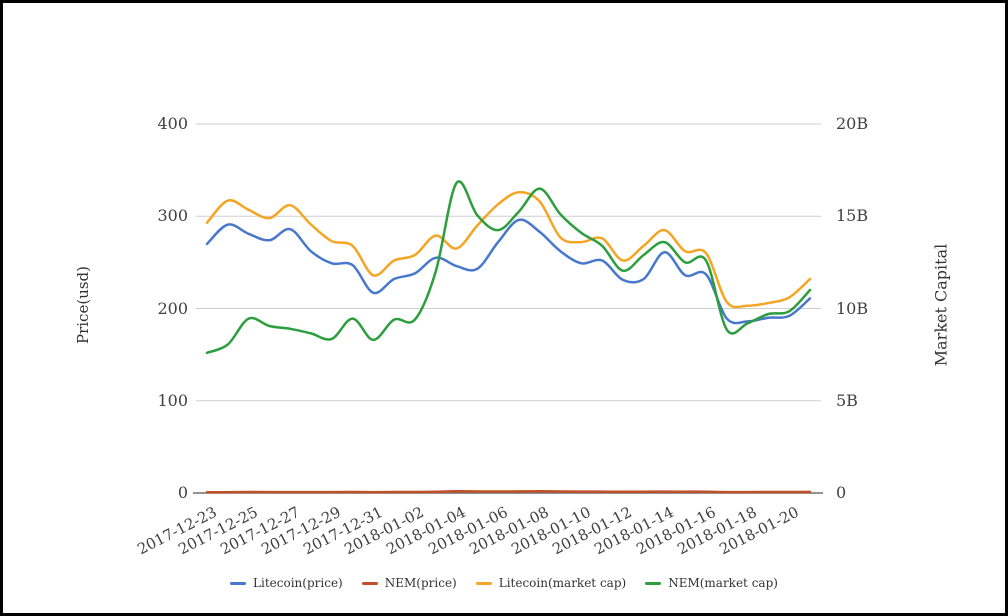 The width and height of the screenshot is (1008, 616). Describe the element at coordinates (841, 492) in the screenshot. I see `right-axis-tick-0: 0` at that location.